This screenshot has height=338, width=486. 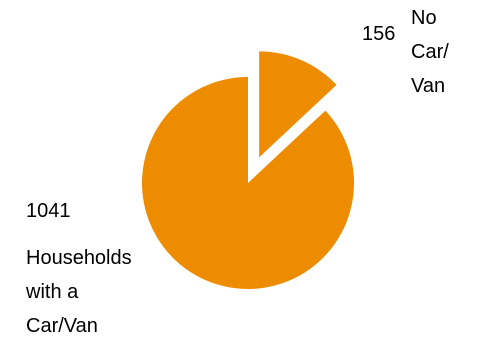 What do you see at coordinates (432, 52) in the screenshot?
I see `data-label-name-no-car-van: No Car/ Van` at bounding box center [432, 52].